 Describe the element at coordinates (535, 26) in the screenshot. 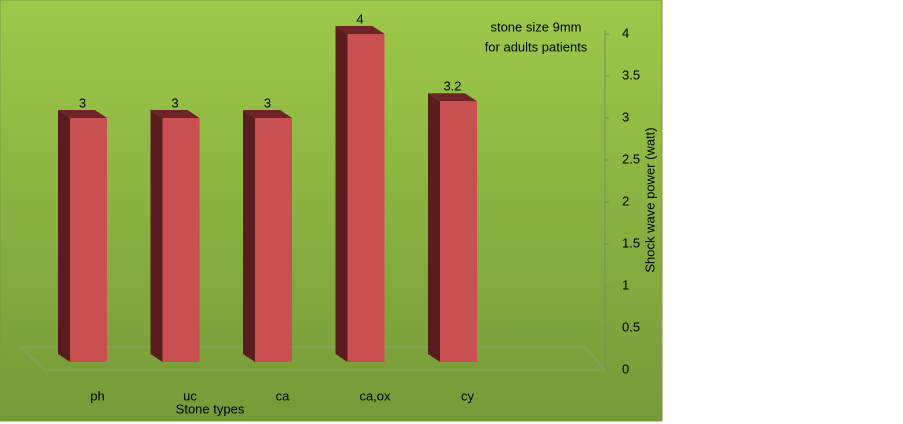

I see `annotation: stone size 9mm` at that location.